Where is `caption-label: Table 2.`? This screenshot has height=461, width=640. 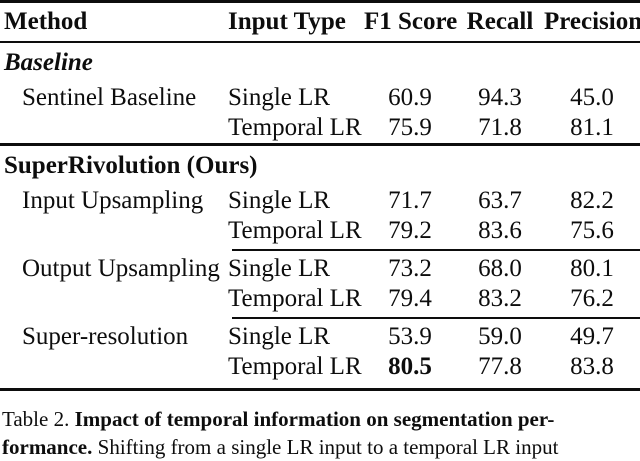
caption-label: Table 2. is located at coordinates (38, 419).